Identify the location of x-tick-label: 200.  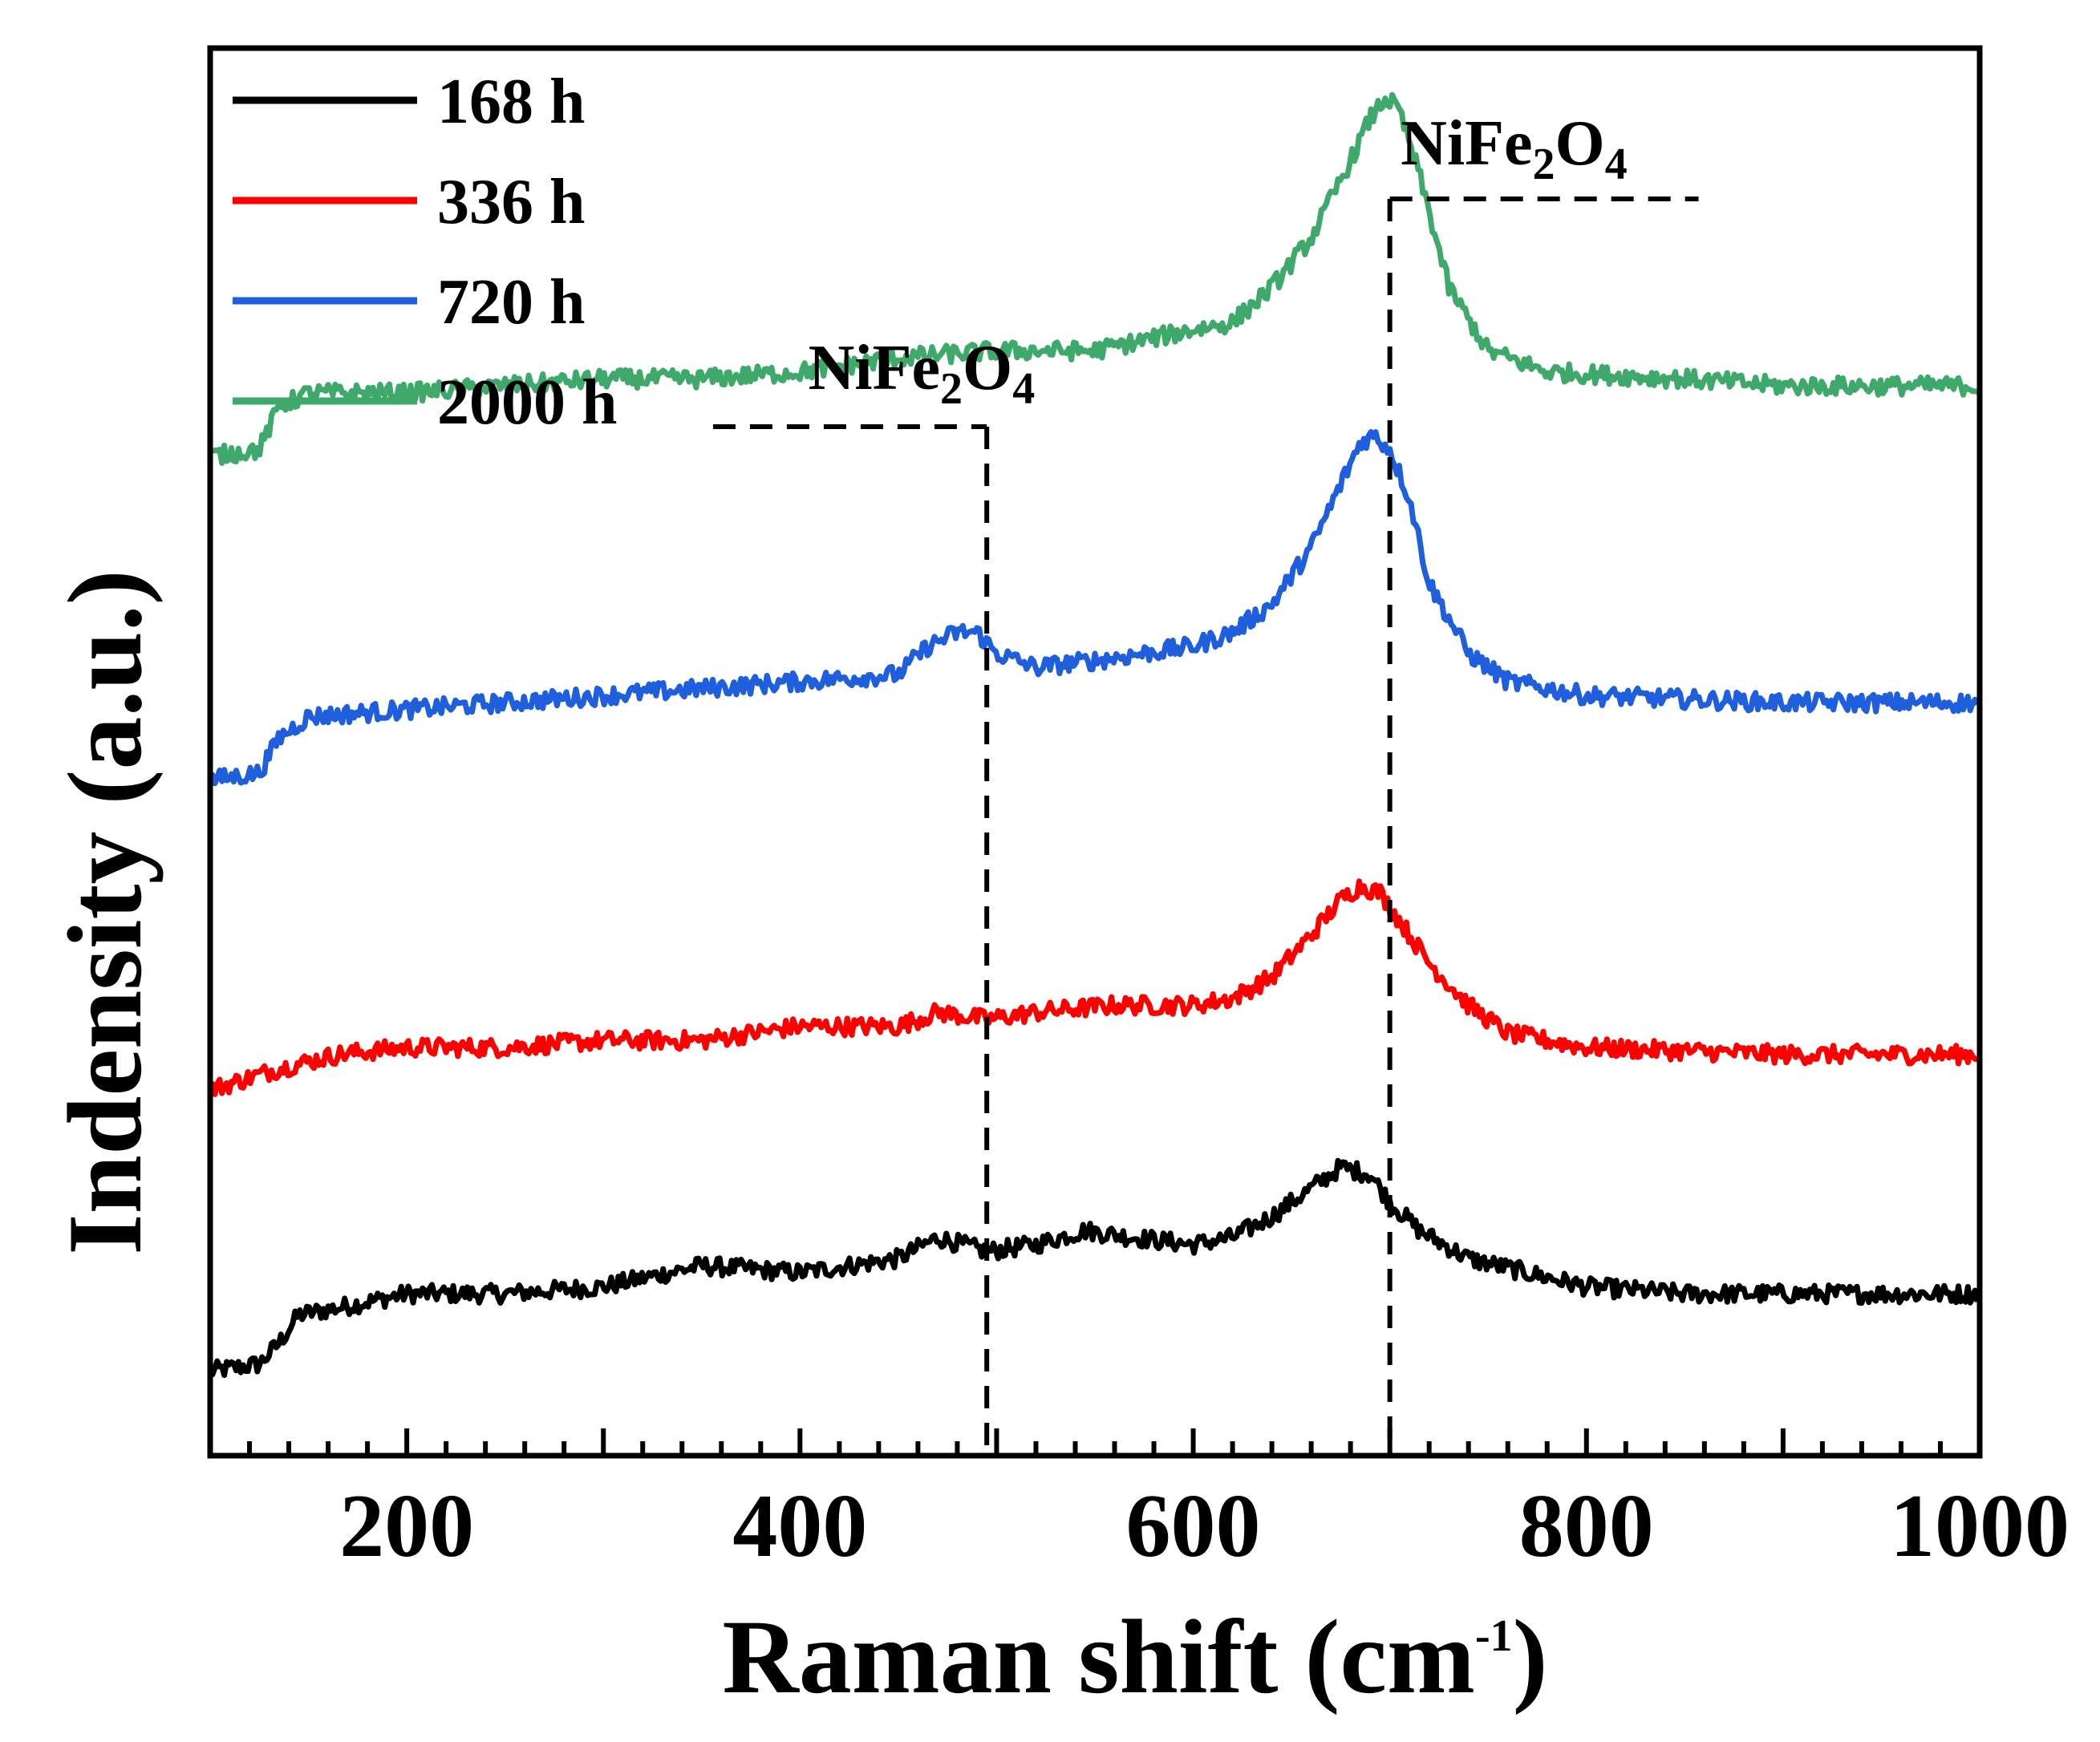
(406, 1526).